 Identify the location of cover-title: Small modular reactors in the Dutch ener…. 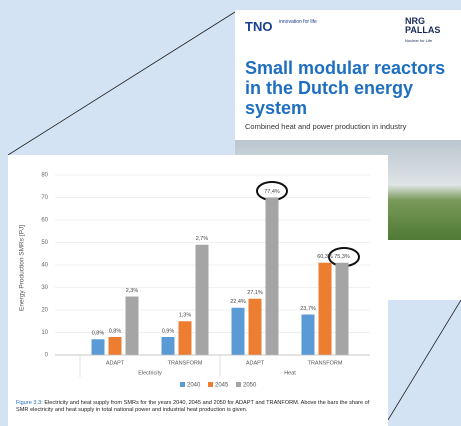
(345, 88).